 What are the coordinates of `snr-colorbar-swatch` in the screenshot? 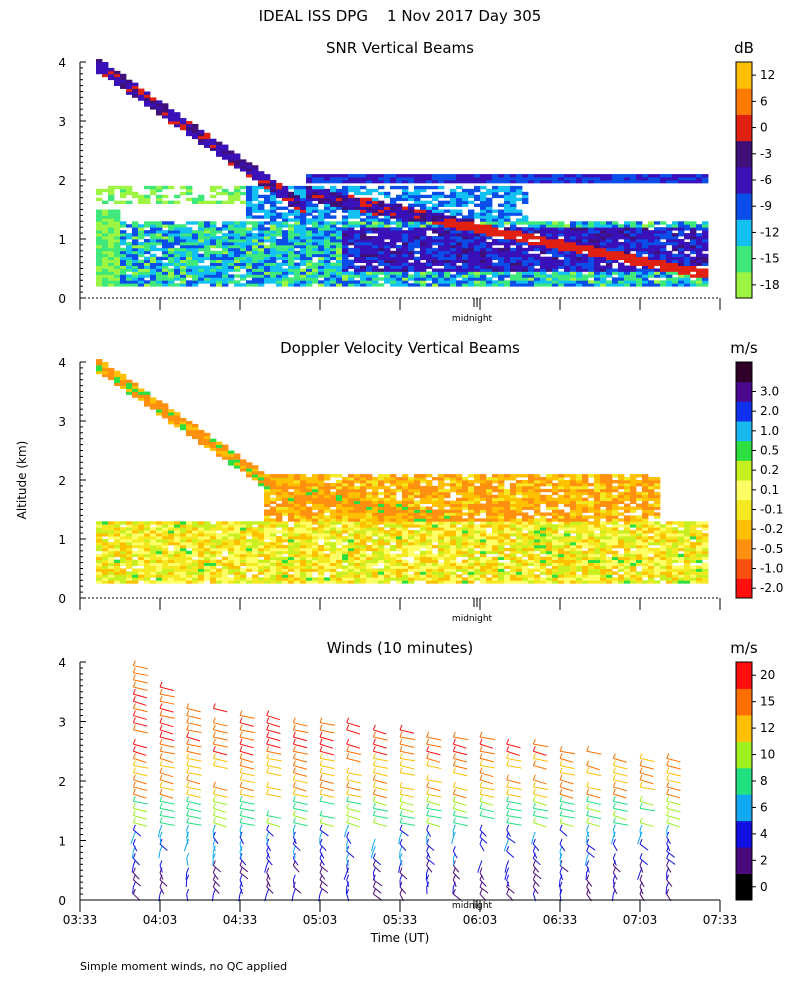 It's located at (744, 75).